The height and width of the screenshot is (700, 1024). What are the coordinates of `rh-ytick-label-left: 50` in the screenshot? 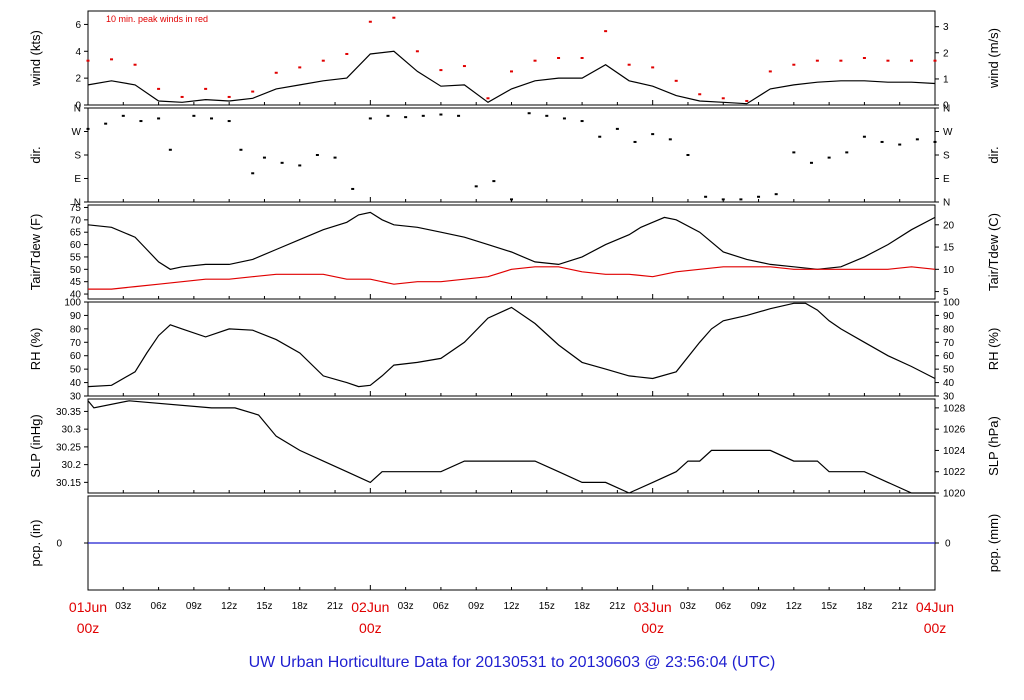 It's located at (76, 370).